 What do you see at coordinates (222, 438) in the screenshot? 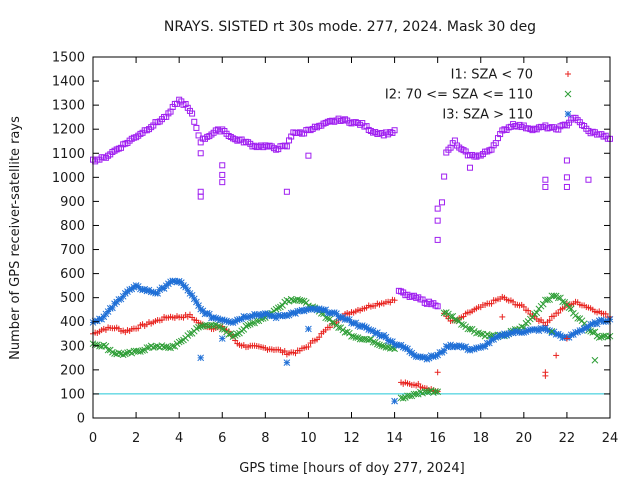
I see `x-tick-label: 6` at bounding box center [222, 438].